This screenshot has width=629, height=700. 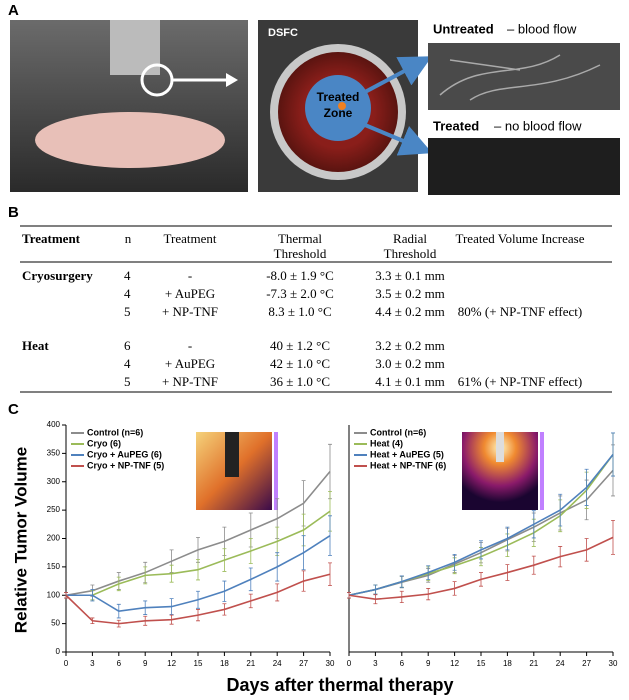 What do you see at coordinates (13, 10) in the screenshot?
I see `panel-label: A` at bounding box center [13, 10].